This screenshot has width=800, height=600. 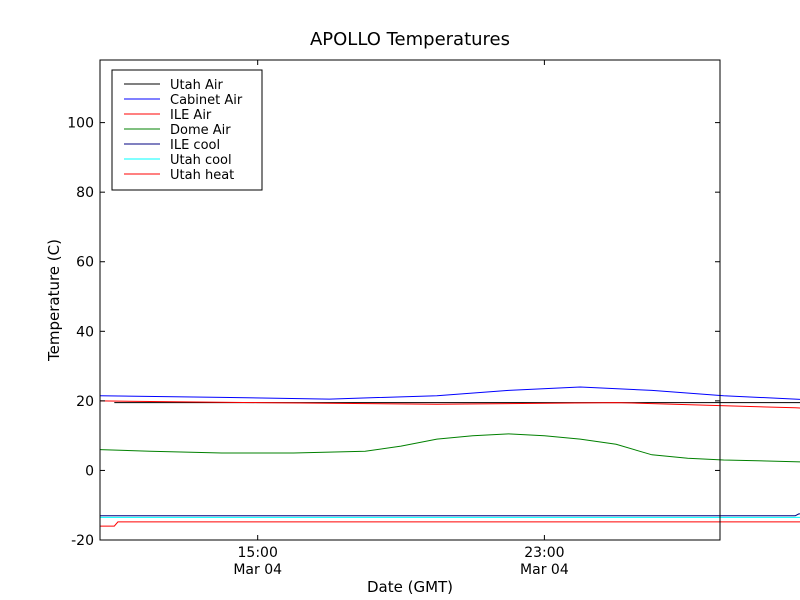 What do you see at coordinates (449, 393) in the screenshot?
I see `series-line-cabinet-air` at bounding box center [449, 393].